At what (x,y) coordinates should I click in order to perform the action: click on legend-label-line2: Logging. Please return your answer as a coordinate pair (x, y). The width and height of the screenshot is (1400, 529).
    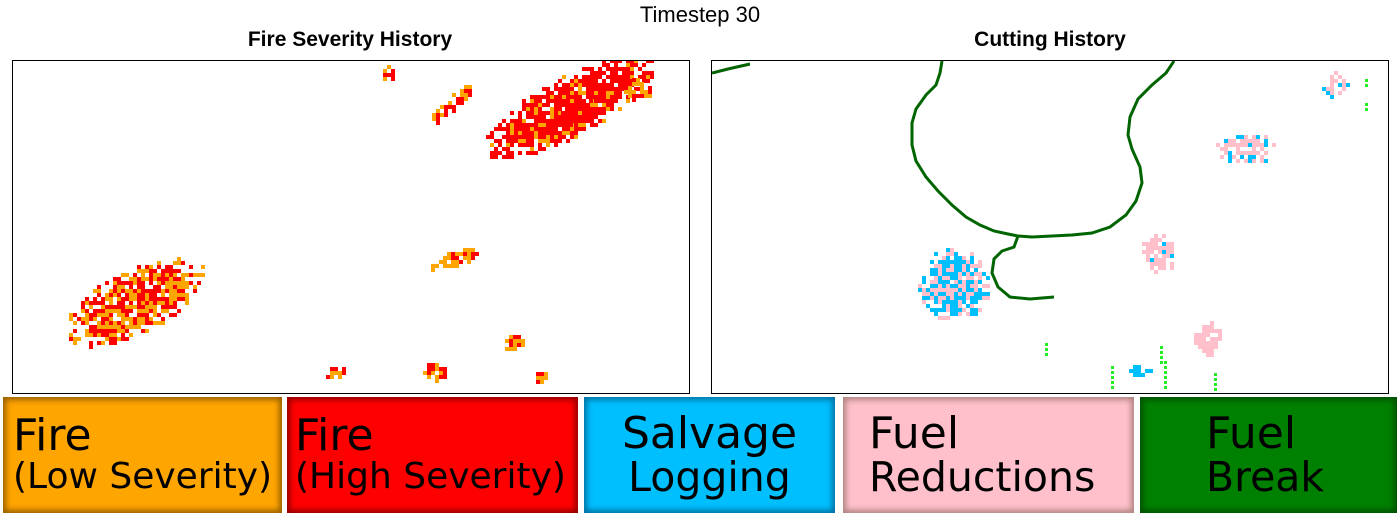
    Looking at the image, I should click on (709, 476).